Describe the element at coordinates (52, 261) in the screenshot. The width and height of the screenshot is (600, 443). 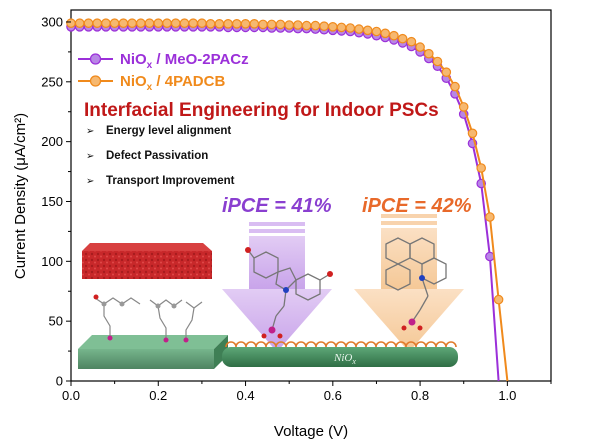
I see `y-tick-label: 100` at that location.